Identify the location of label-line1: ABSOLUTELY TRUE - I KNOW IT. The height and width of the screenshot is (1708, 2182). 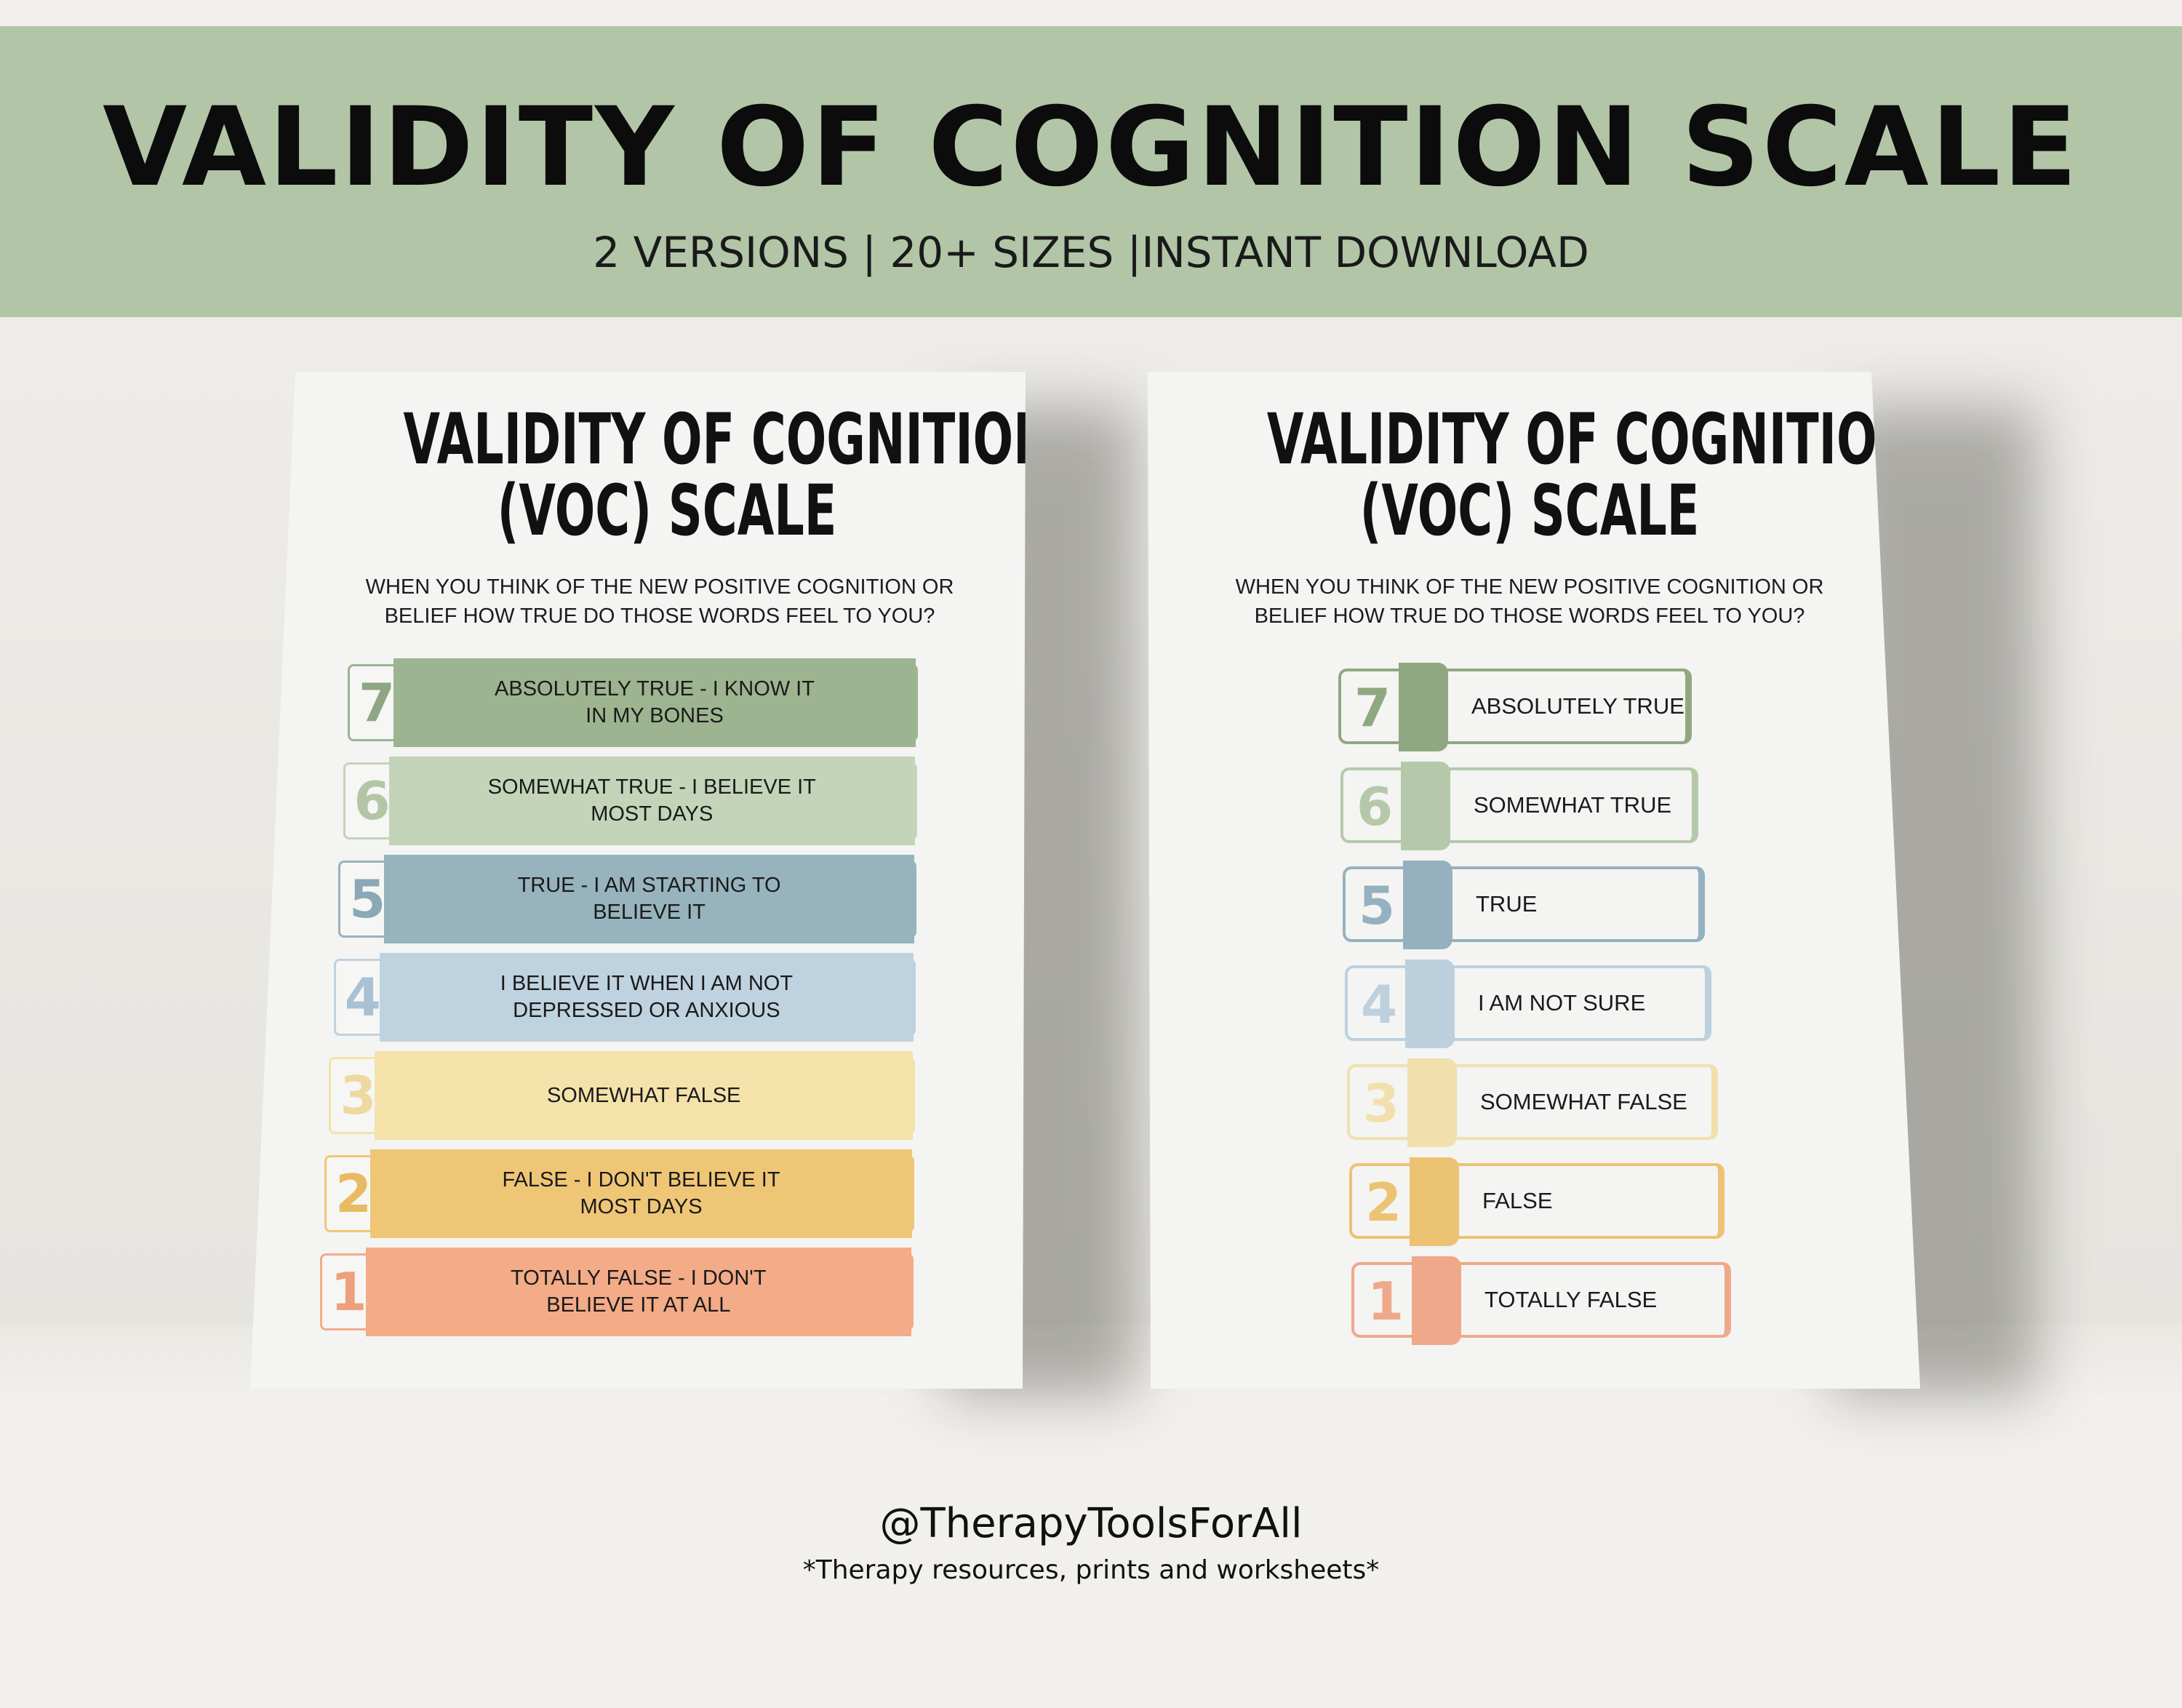
(655, 689).